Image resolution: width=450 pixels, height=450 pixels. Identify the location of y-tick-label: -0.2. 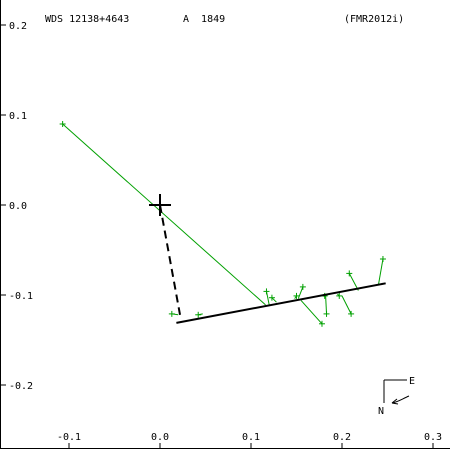
(21, 386).